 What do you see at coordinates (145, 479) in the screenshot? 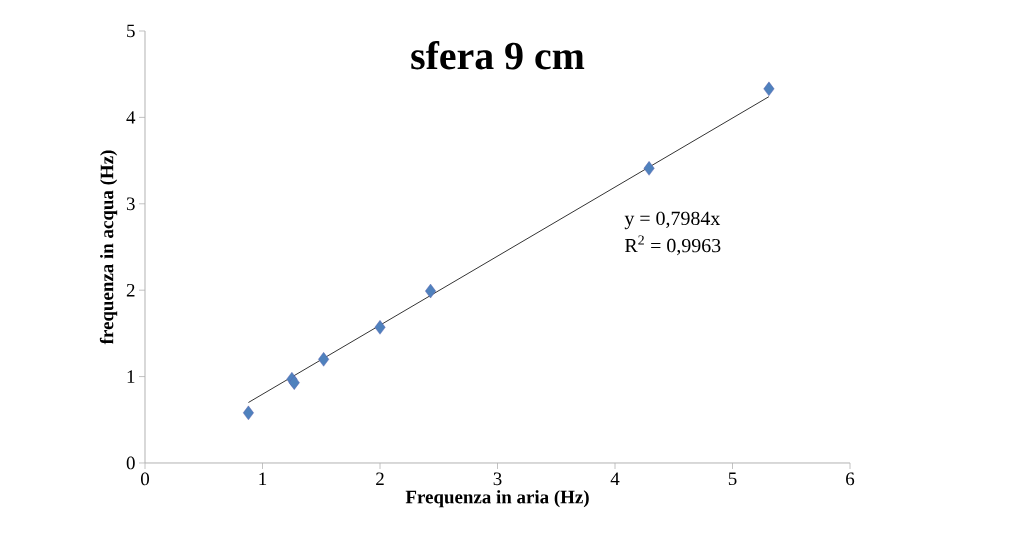
I see `x-tick-label: 0` at bounding box center [145, 479].